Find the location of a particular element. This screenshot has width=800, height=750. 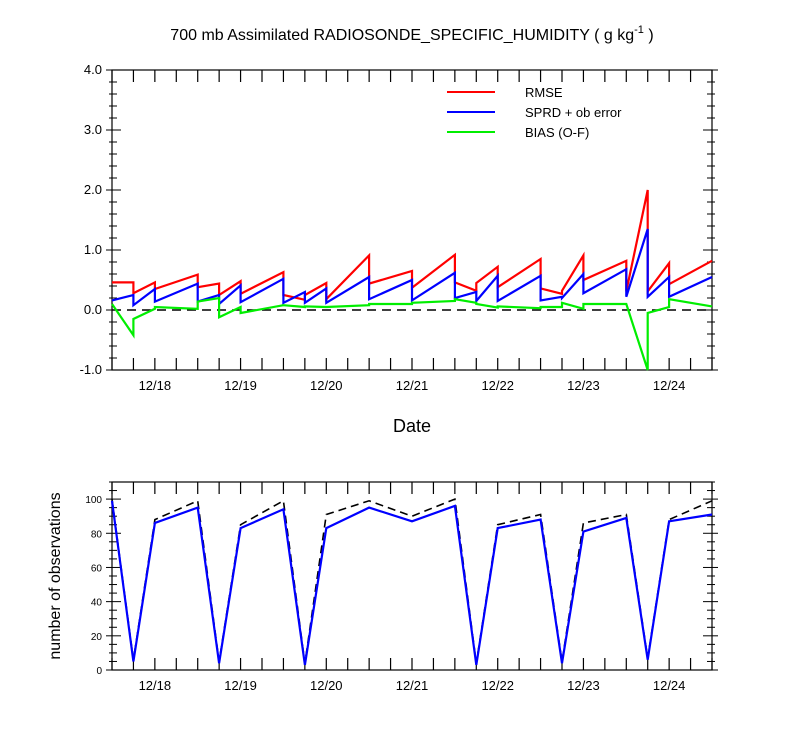

series-line-bias-o-f is located at coordinates (412, 333).